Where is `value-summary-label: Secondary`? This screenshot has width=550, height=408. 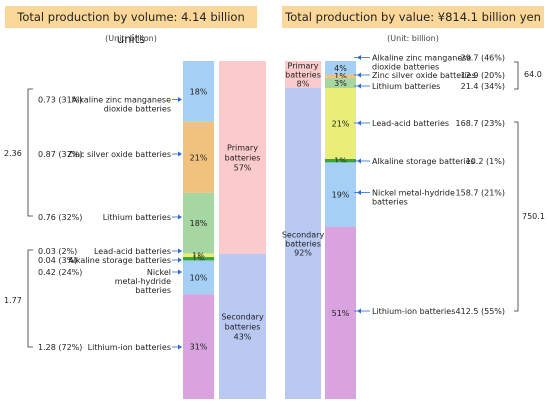 value-summary-label: Secondary is located at coordinates (303, 235).